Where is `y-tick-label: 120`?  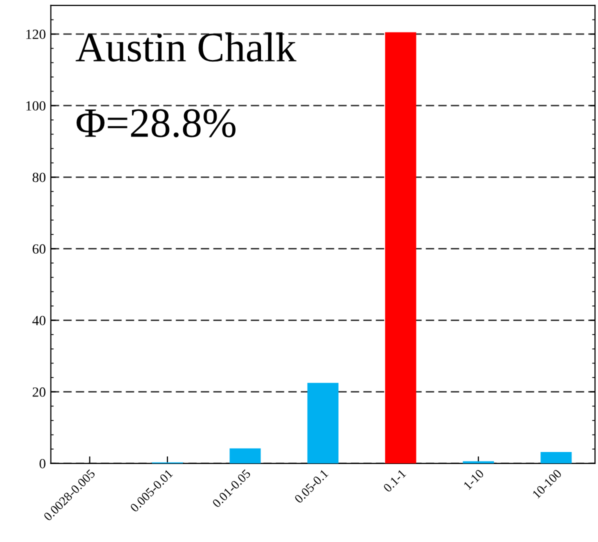
y-tick-label: 120 is located at coordinates (36, 34).